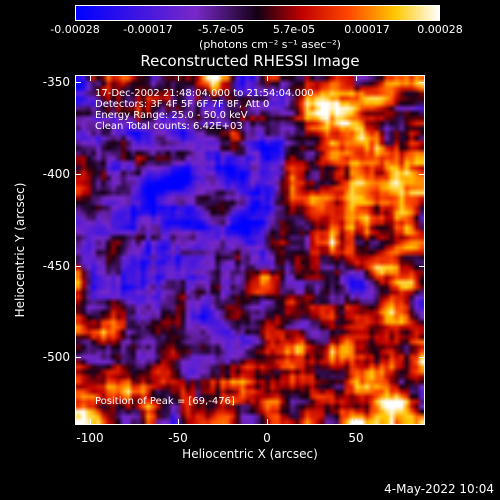  What do you see at coordinates (250, 61) in the screenshot?
I see `image-title: Reconstructed RHESSI Image` at bounding box center [250, 61].